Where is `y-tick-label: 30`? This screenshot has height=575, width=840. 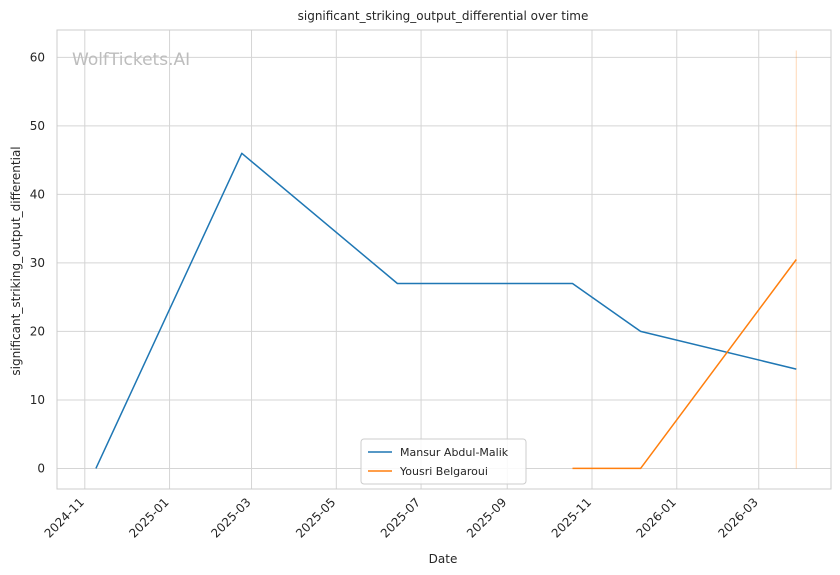
y-tick-label: 30 is located at coordinates (37, 263).